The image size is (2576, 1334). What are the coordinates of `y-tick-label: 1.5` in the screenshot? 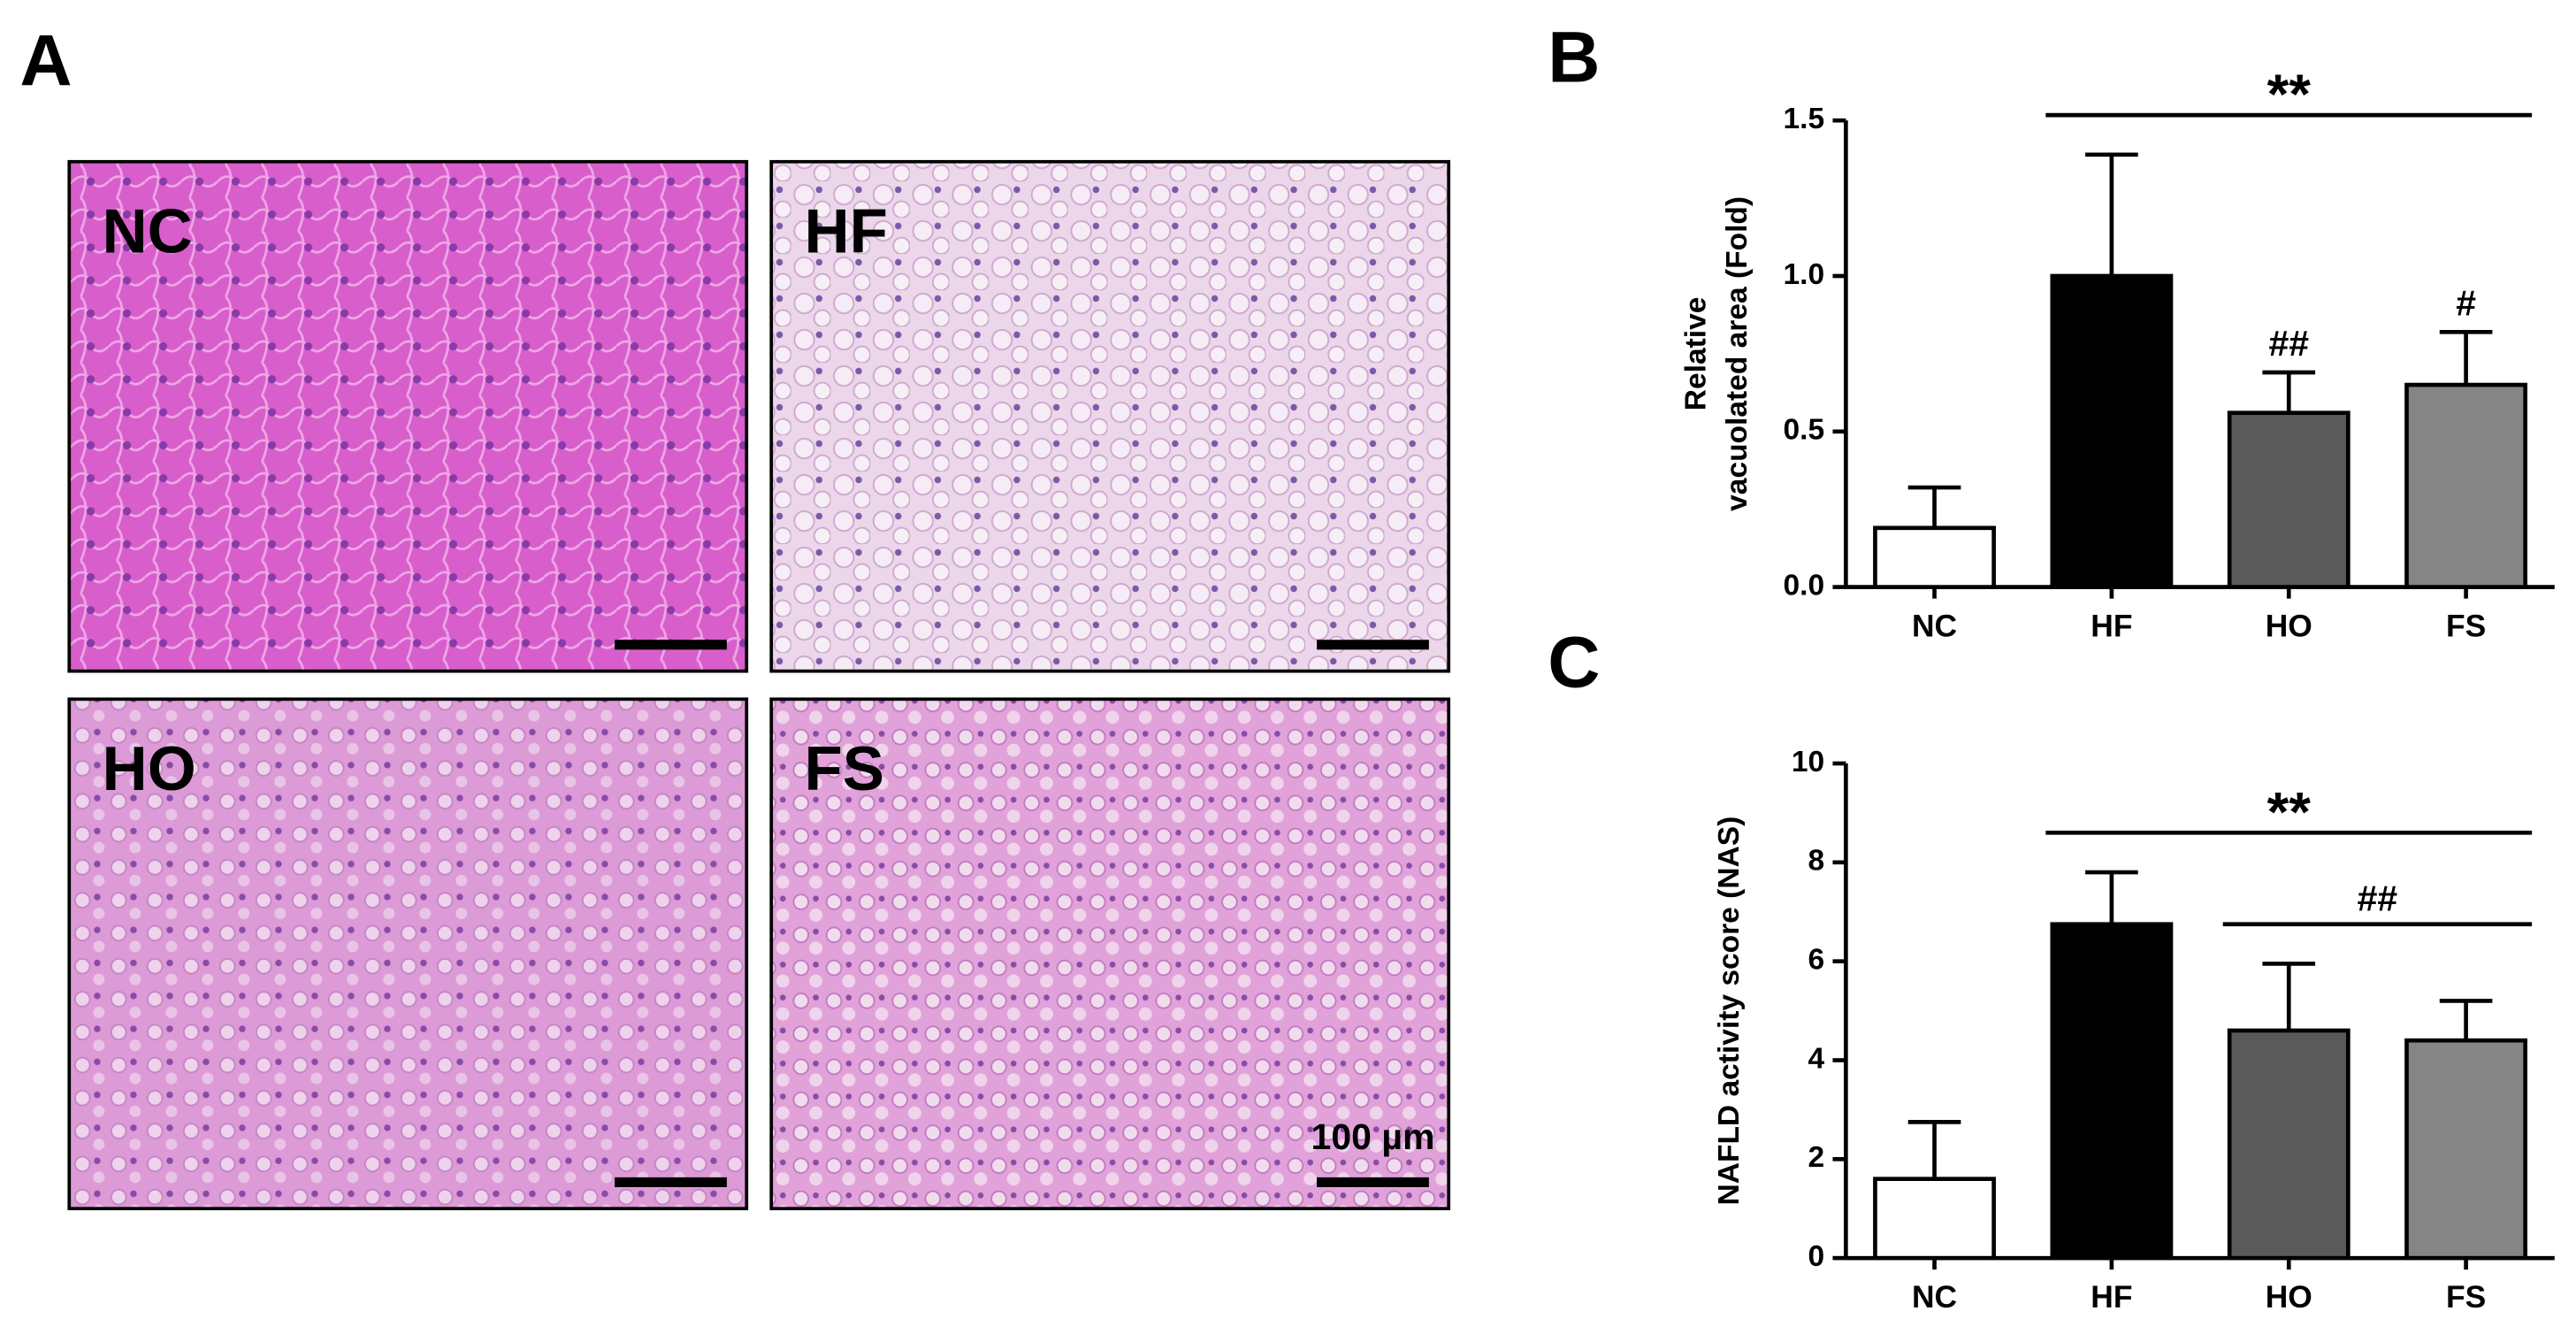 It's located at (1804, 119).